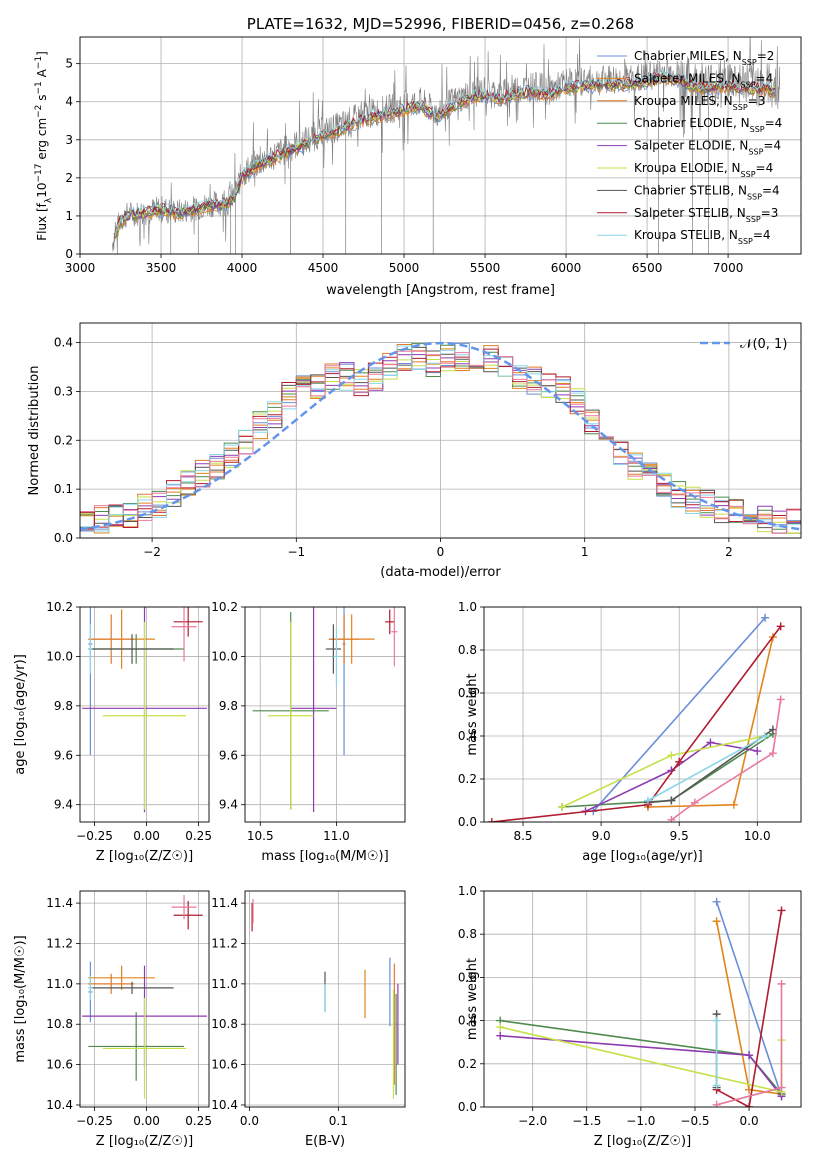 The image size is (819, 1170). Describe the element at coordinates (59, 607) in the screenshot. I see `y-tick-label: 10.2` at that location.